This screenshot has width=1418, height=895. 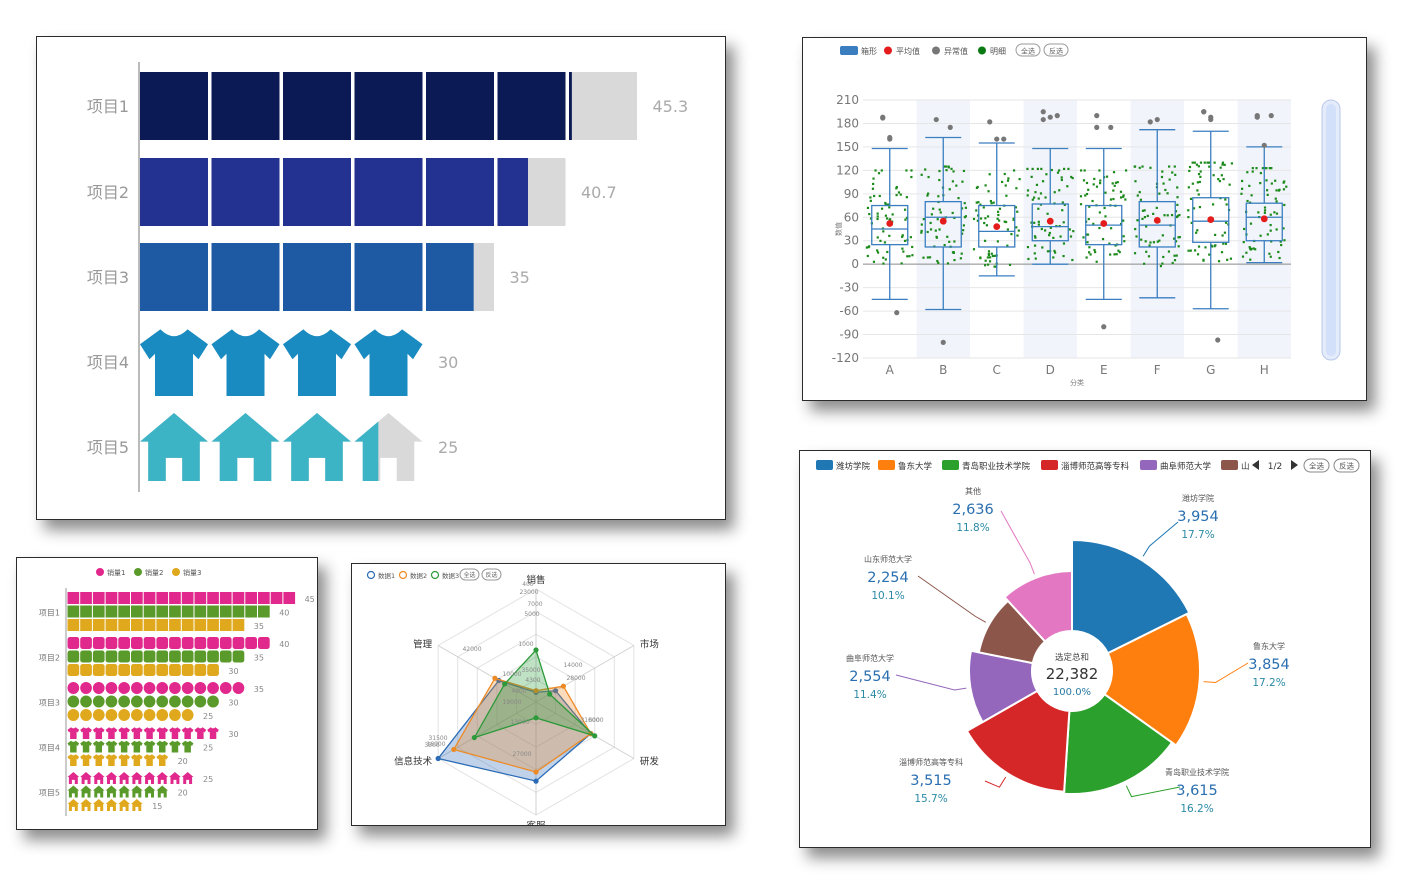 I want to click on point-label: 31500, so click(x=437, y=738).